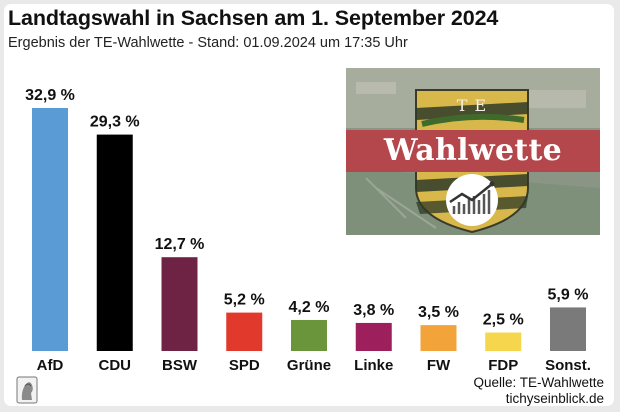  Describe the element at coordinates (568, 294) in the screenshot. I see `bar-value-label: 5,9 %` at that location.